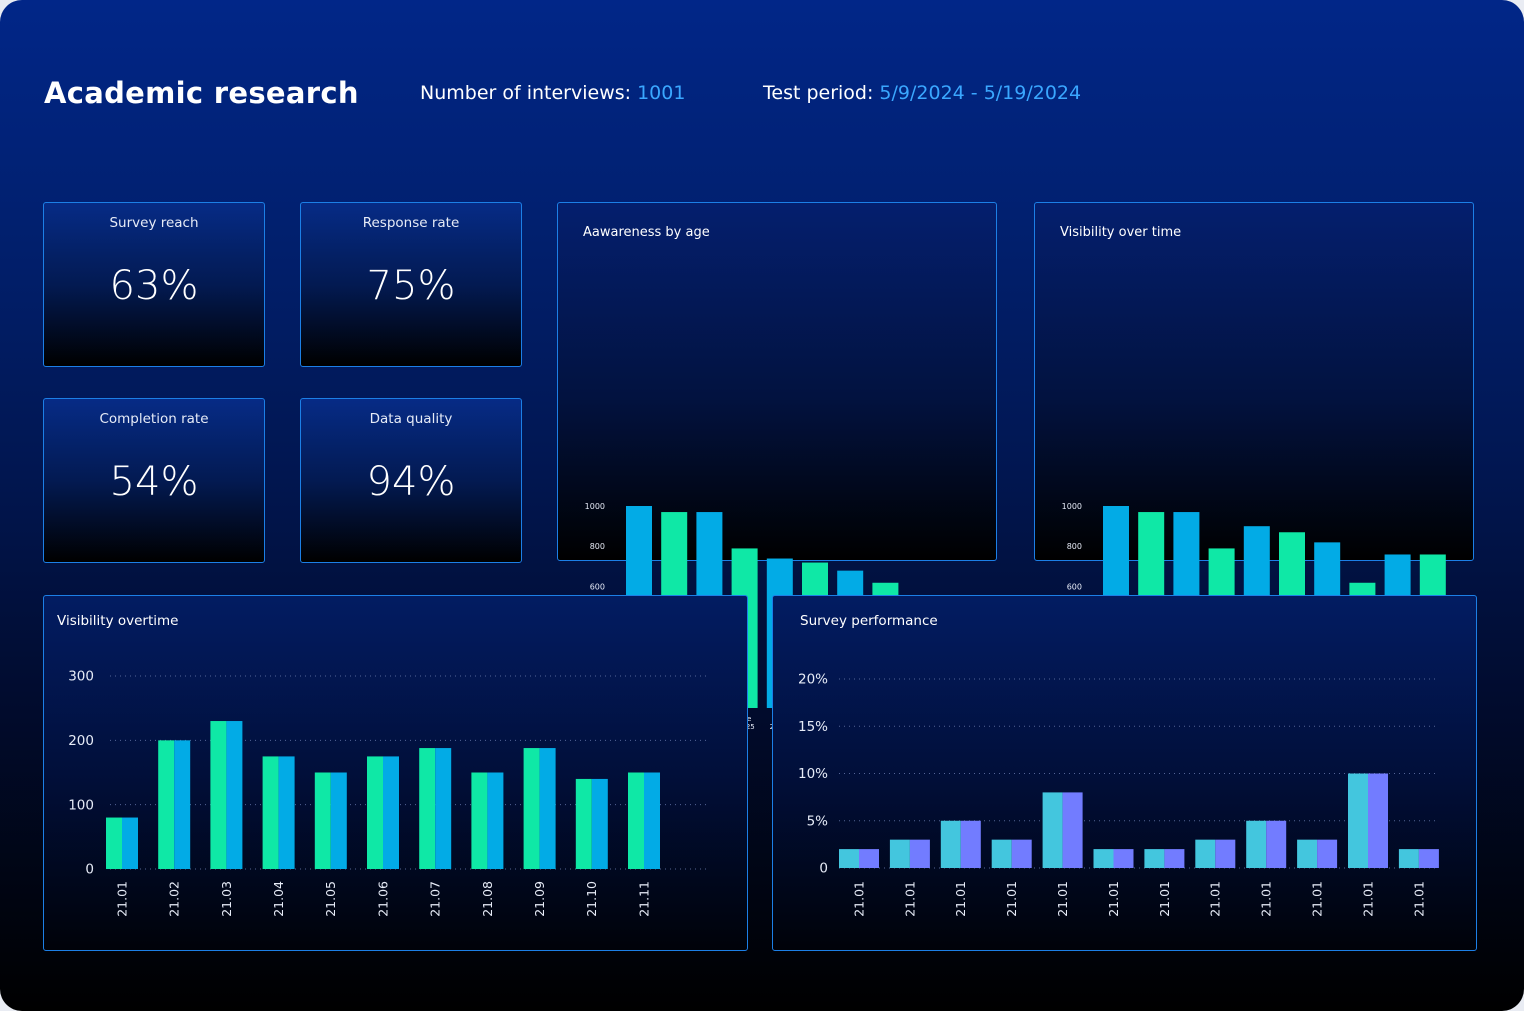  Describe the element at coordinates (591, 899) in the screenshot. I see `x-tick-label: 21.10` at that location.